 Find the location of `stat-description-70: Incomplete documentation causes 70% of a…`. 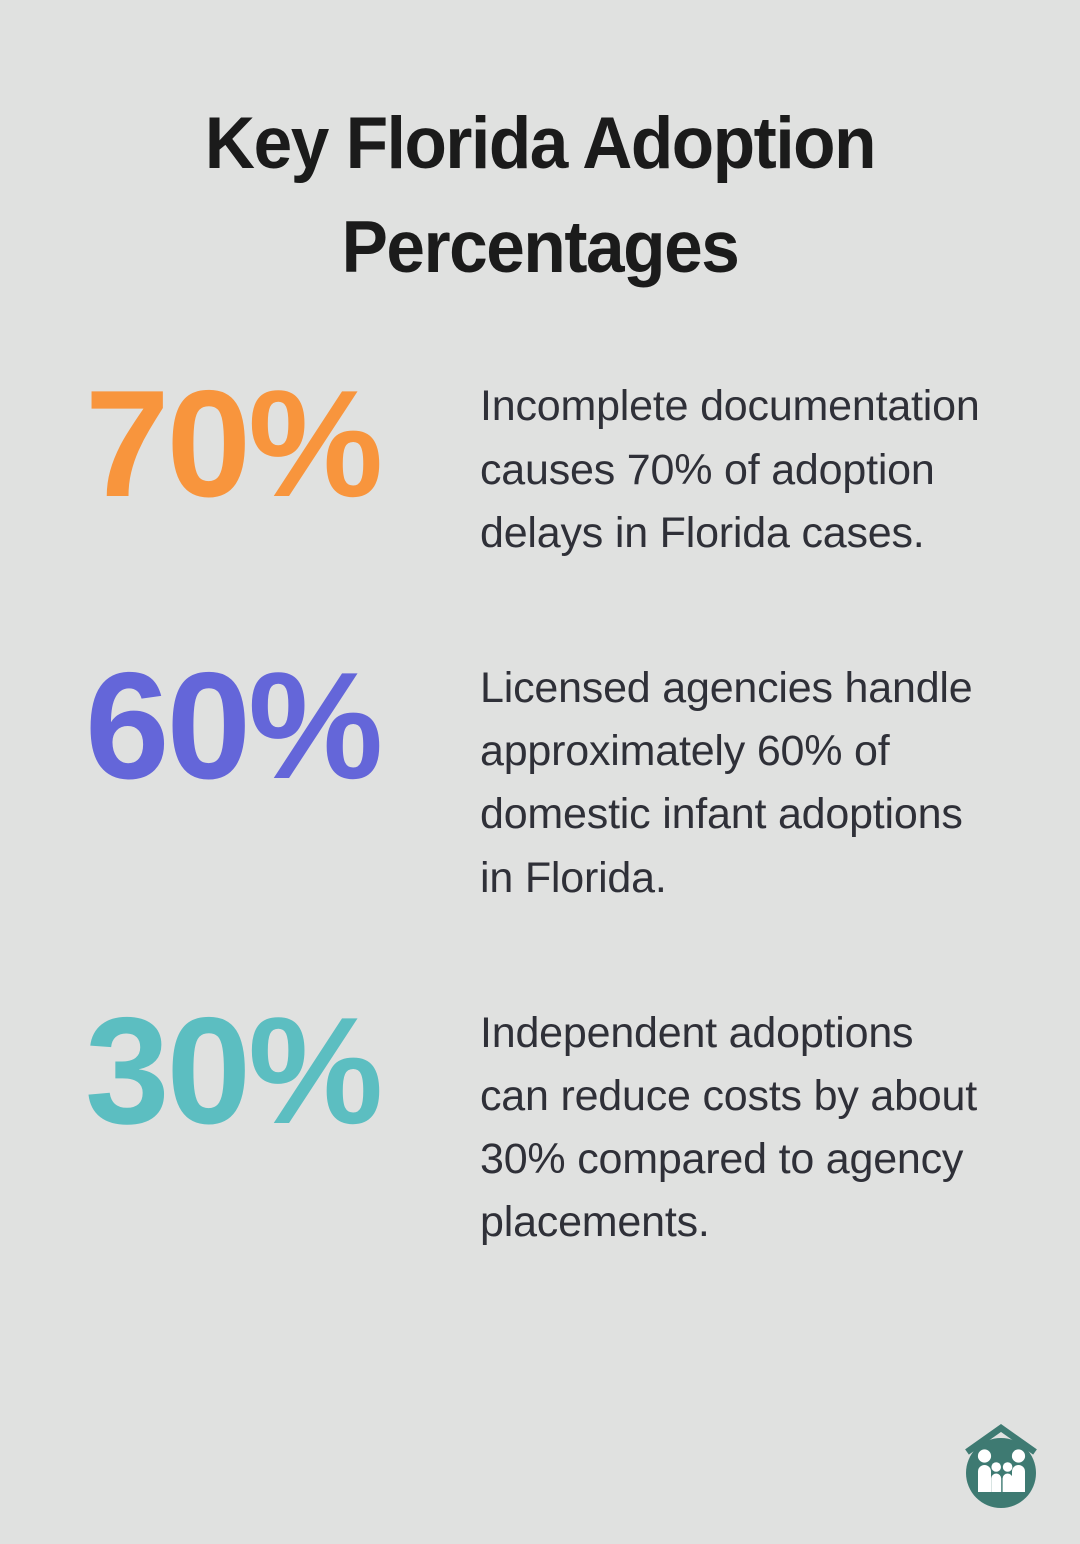

stat-description-70: Incomplete documentation causes 70% of a… is located at coordinates (730, 469).